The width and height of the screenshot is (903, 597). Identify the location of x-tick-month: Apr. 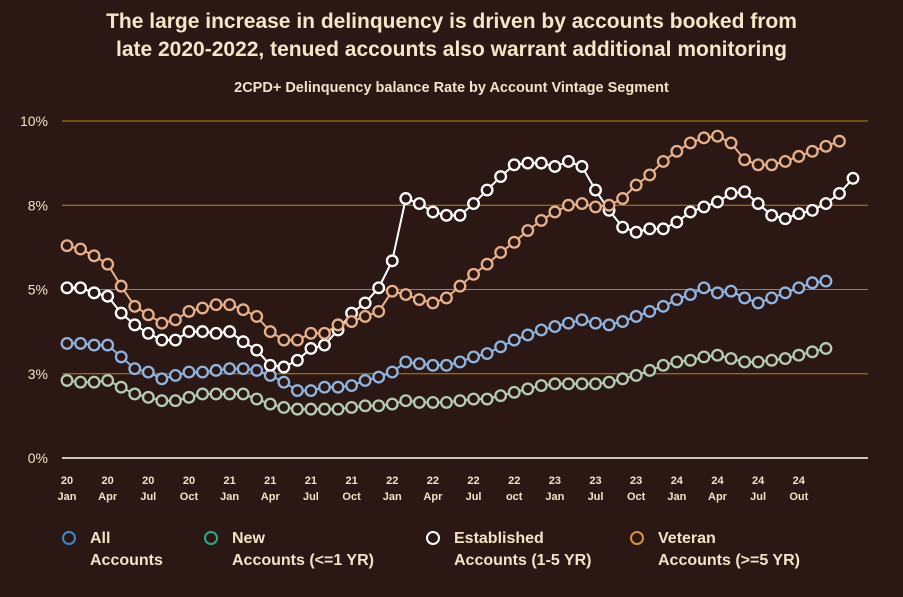
(271, 497).